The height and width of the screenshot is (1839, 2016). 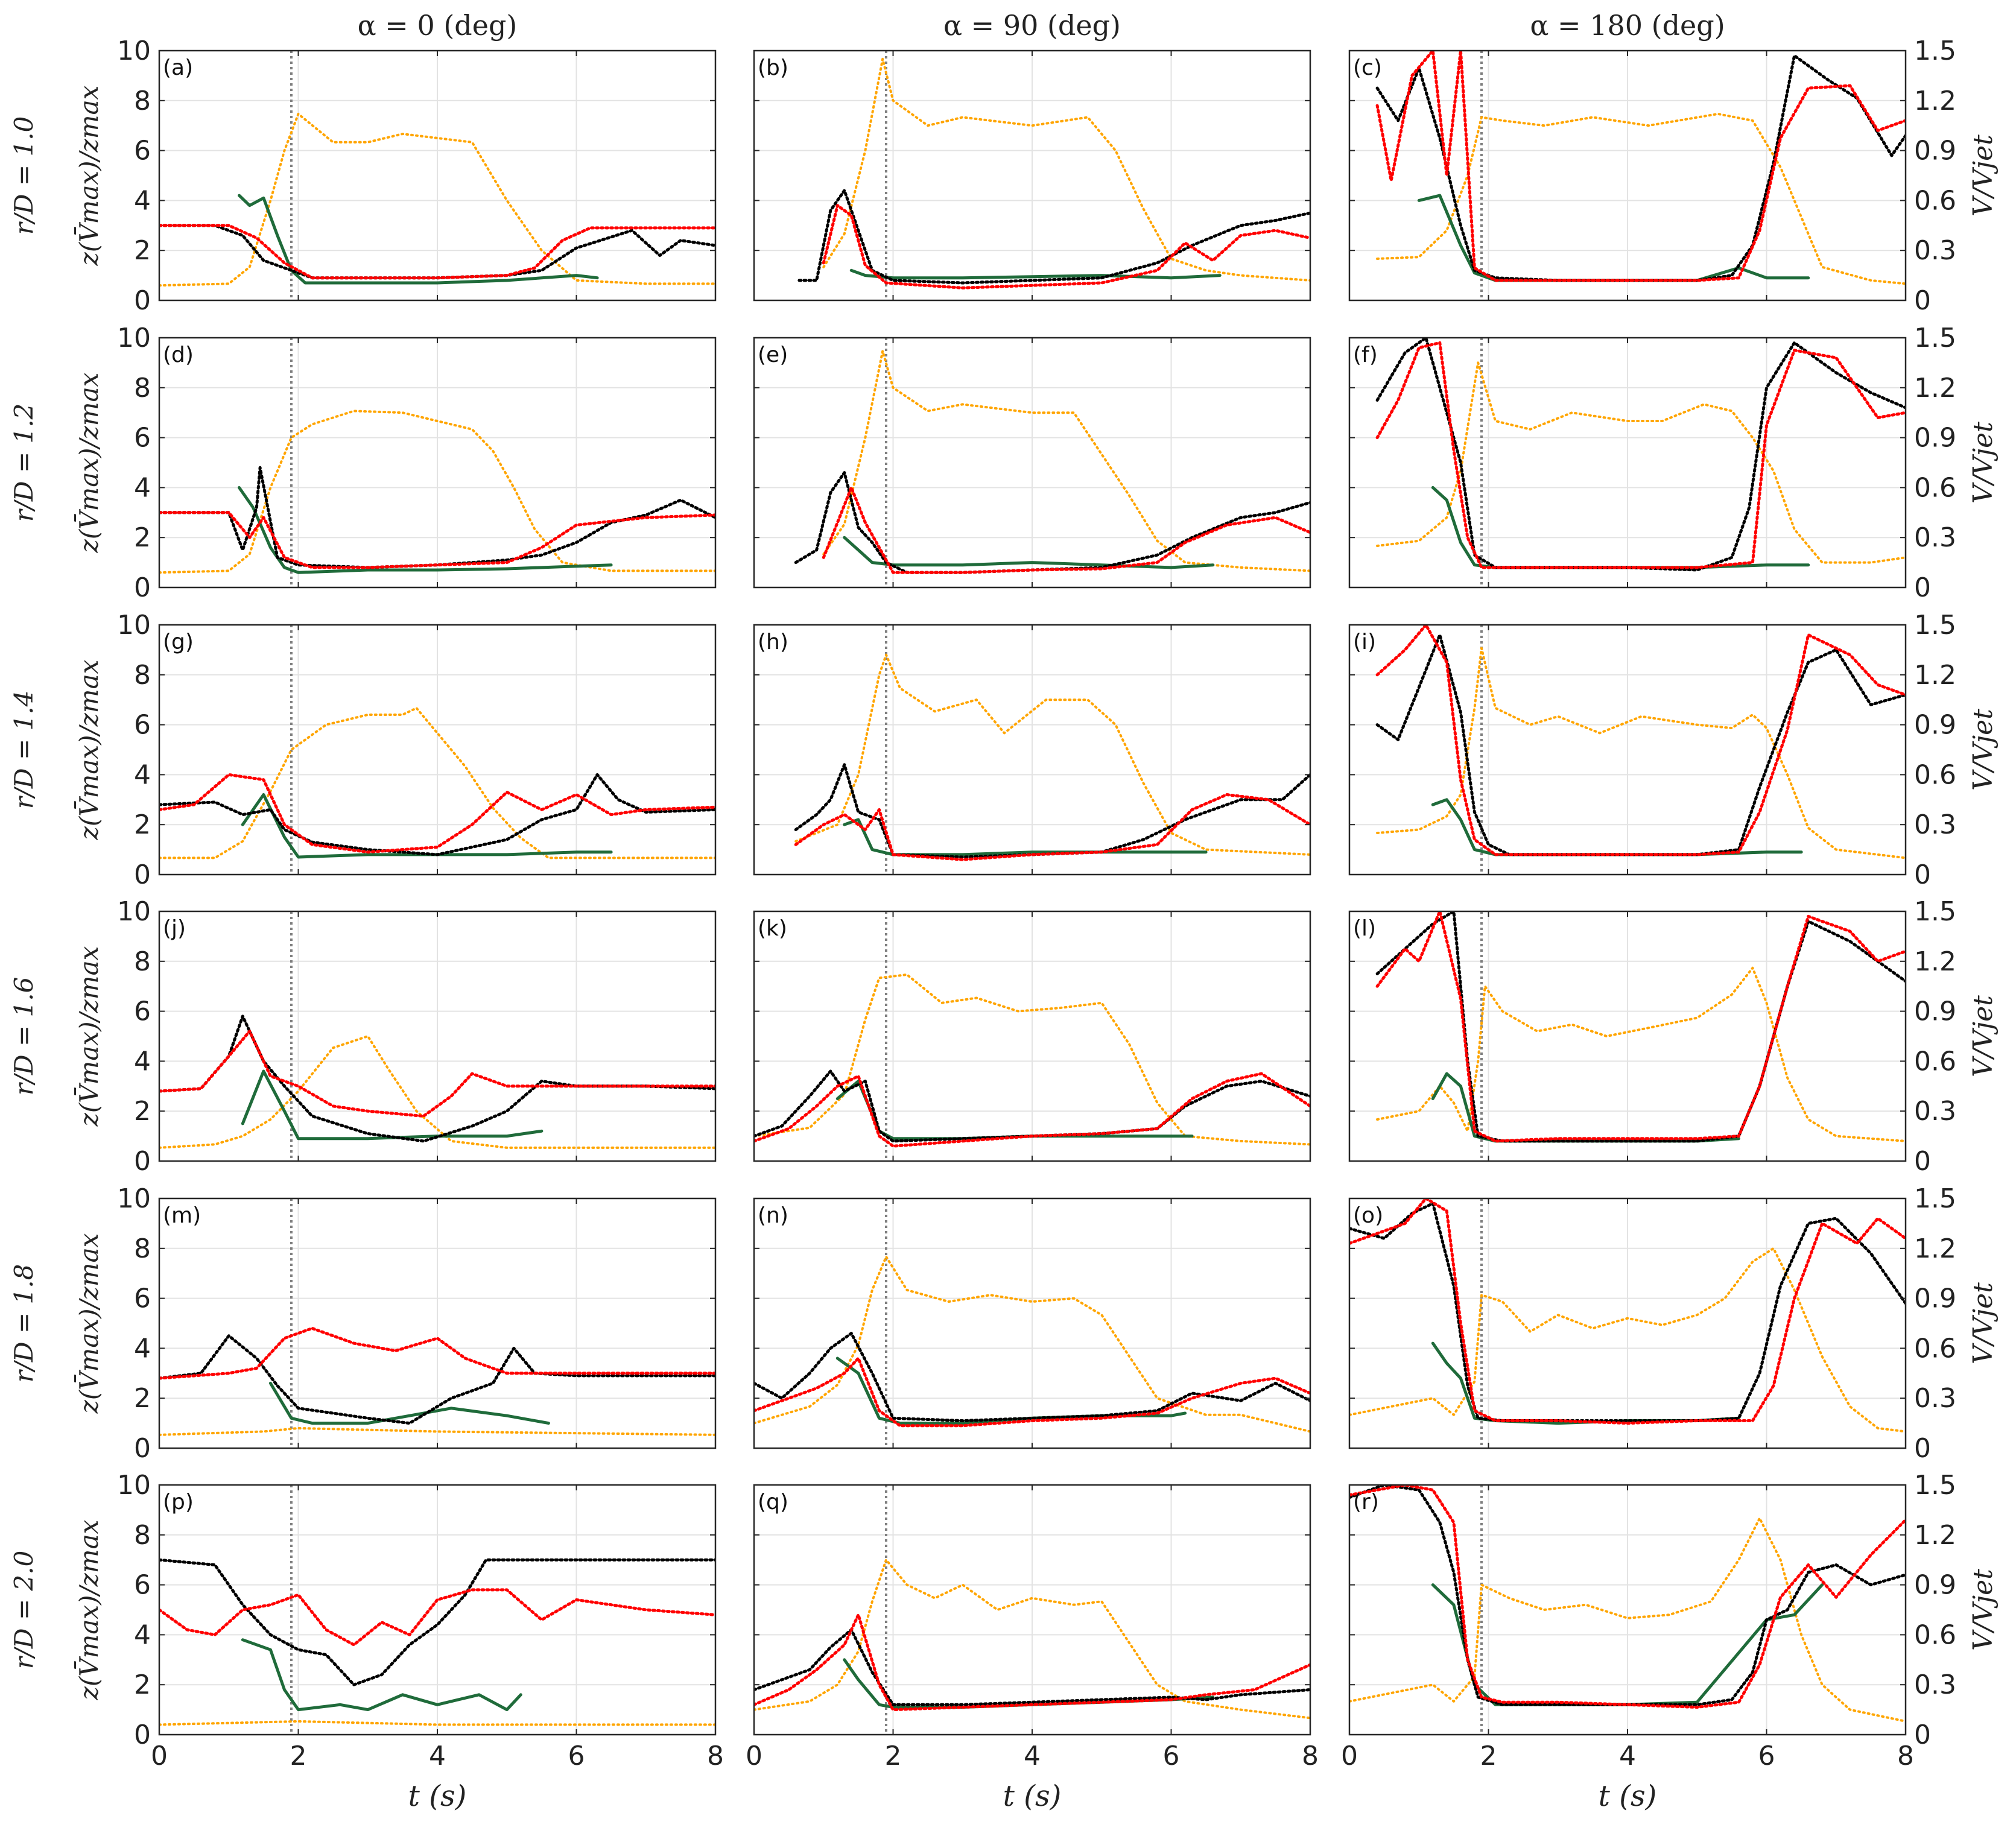 I want to click on panel-label: (r), so click(x=1366, y=1502).